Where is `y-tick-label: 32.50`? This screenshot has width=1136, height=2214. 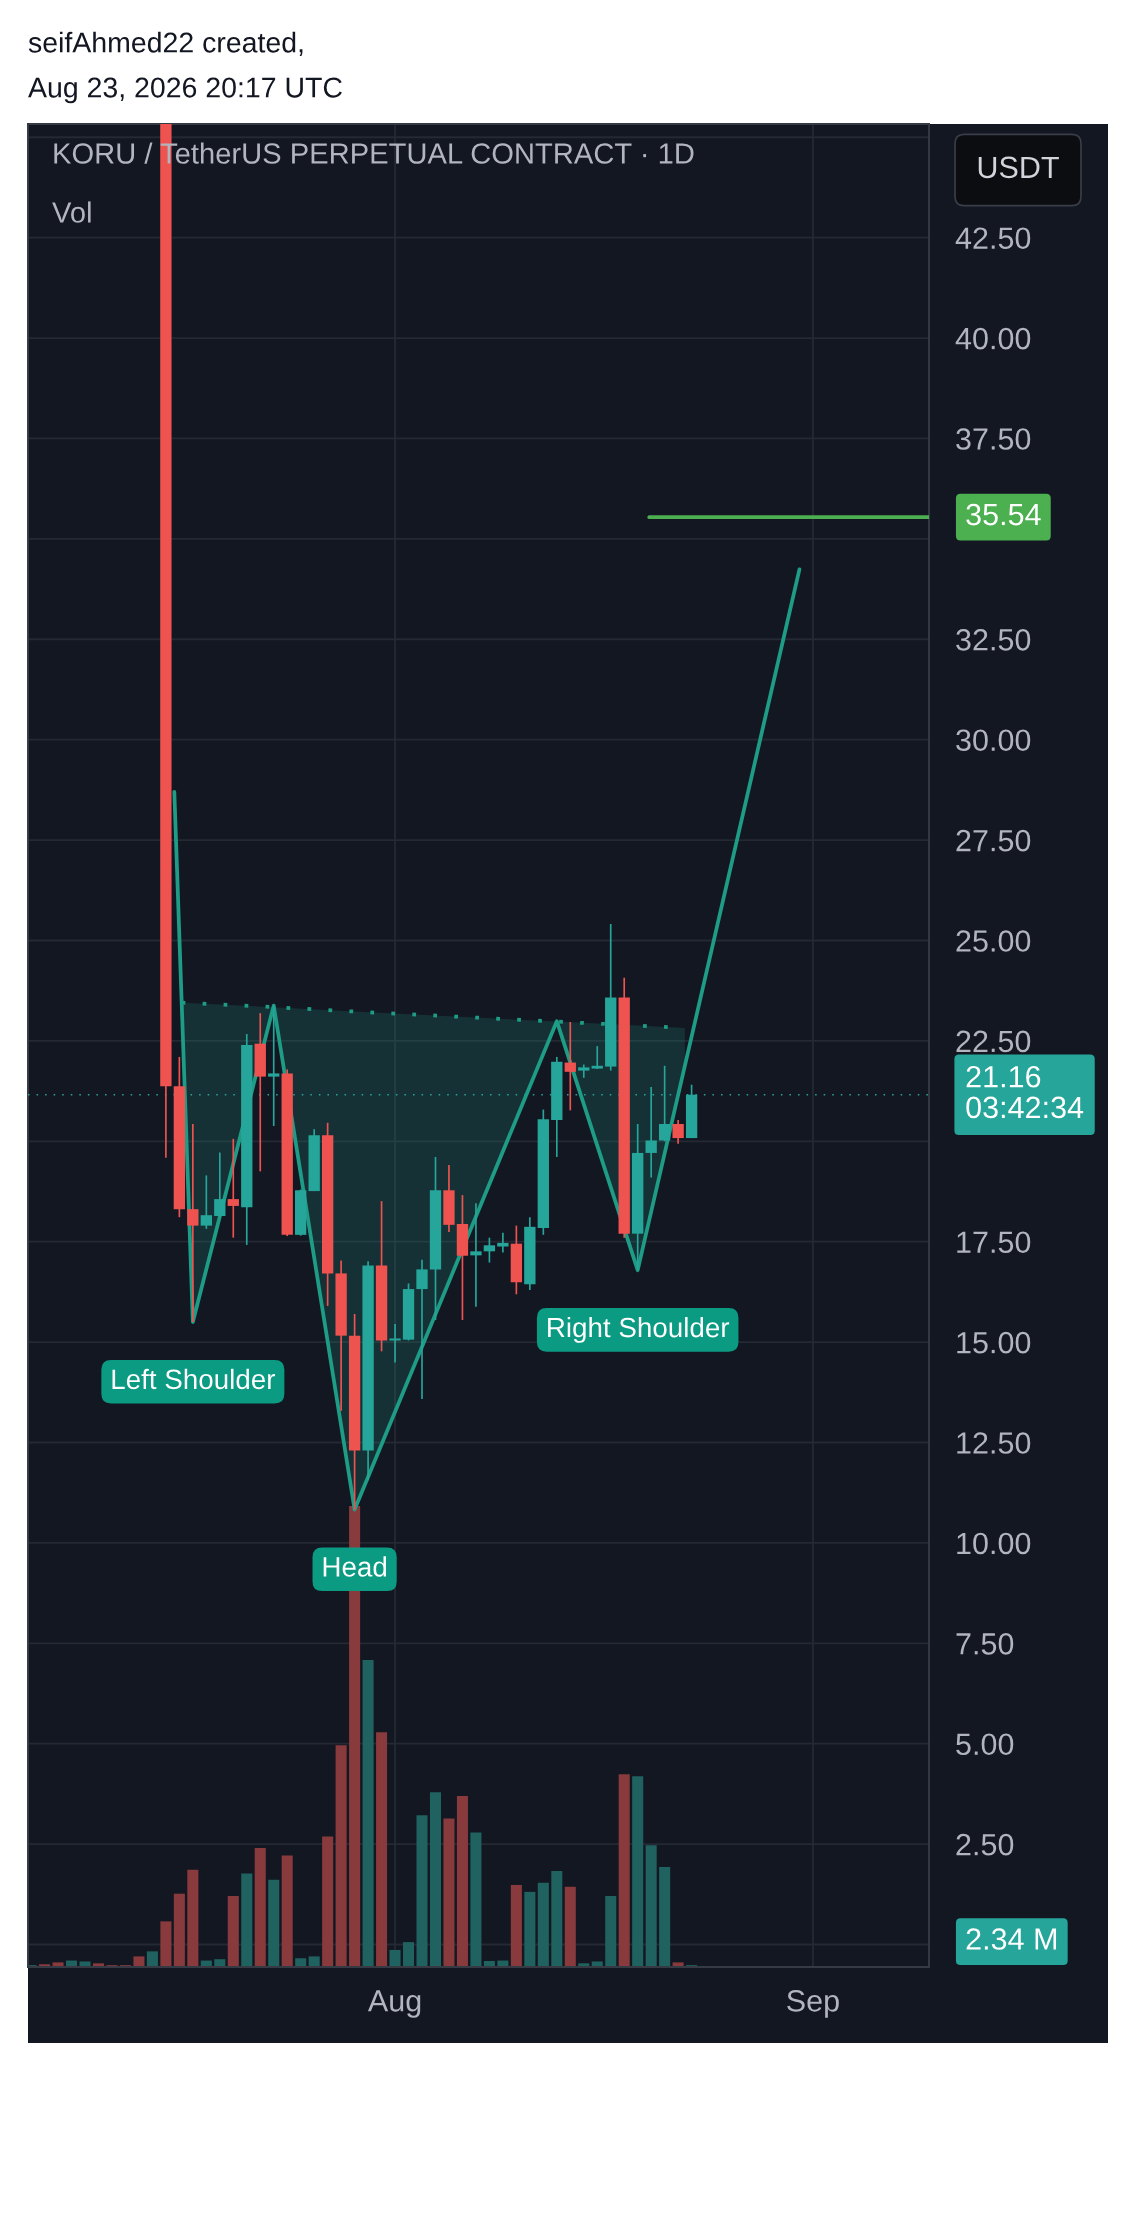
y-tick-label: 32.50 is located at coordinates (993, 640).